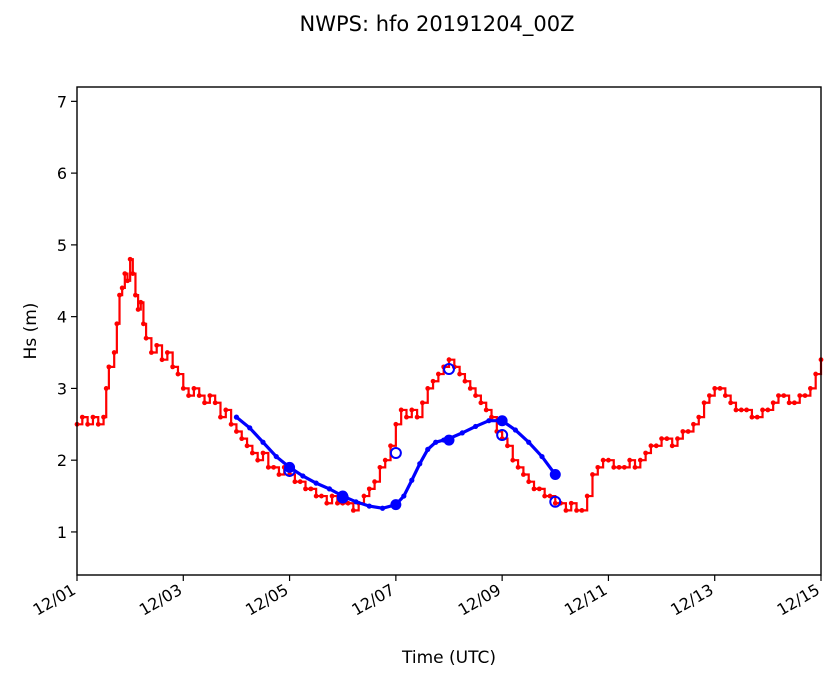  I want to click on open-circle-marker, so click(555, 501).